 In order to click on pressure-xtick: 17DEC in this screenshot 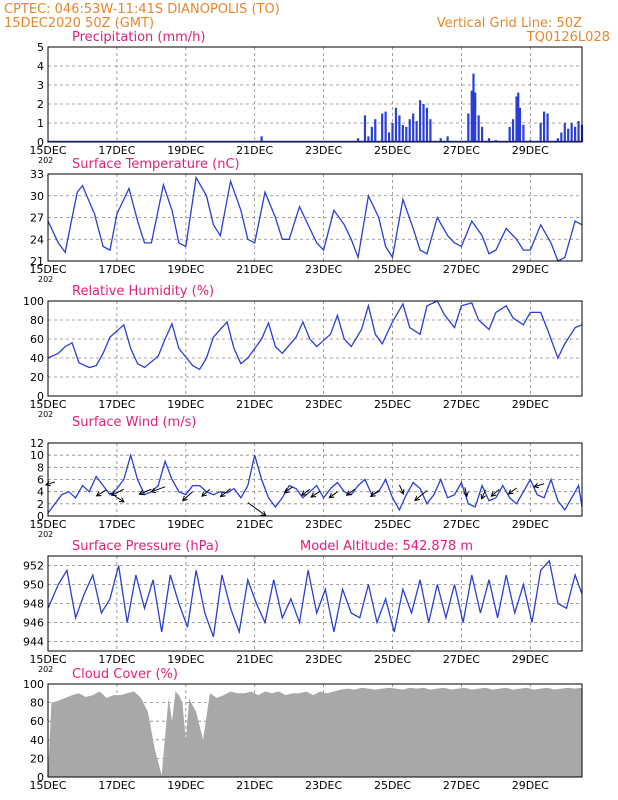, I will do `click(116, 659)`.